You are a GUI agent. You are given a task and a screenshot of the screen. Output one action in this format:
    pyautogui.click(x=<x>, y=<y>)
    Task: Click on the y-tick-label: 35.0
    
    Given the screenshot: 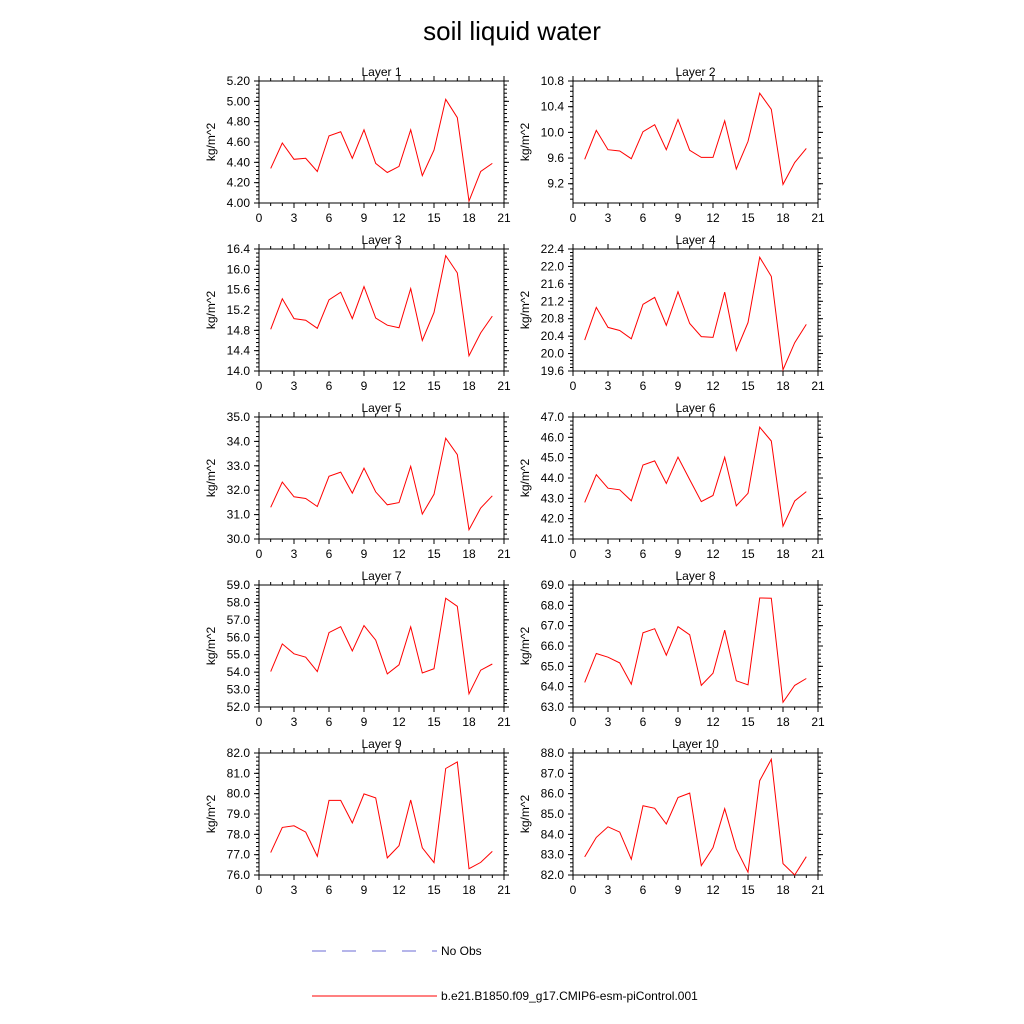 What is the action you would take?
    pyautogui.click(x=239, y=417)
    